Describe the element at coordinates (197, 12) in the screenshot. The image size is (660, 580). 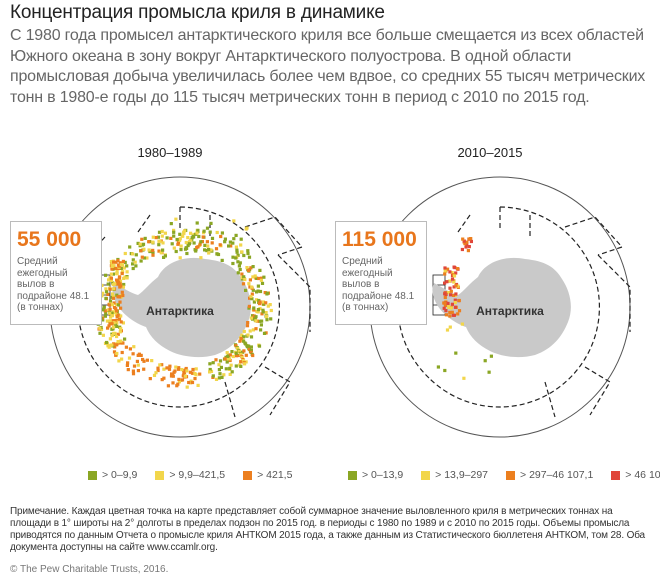
I see `page-title: Концентрация промысла криля в динамике` at that location.